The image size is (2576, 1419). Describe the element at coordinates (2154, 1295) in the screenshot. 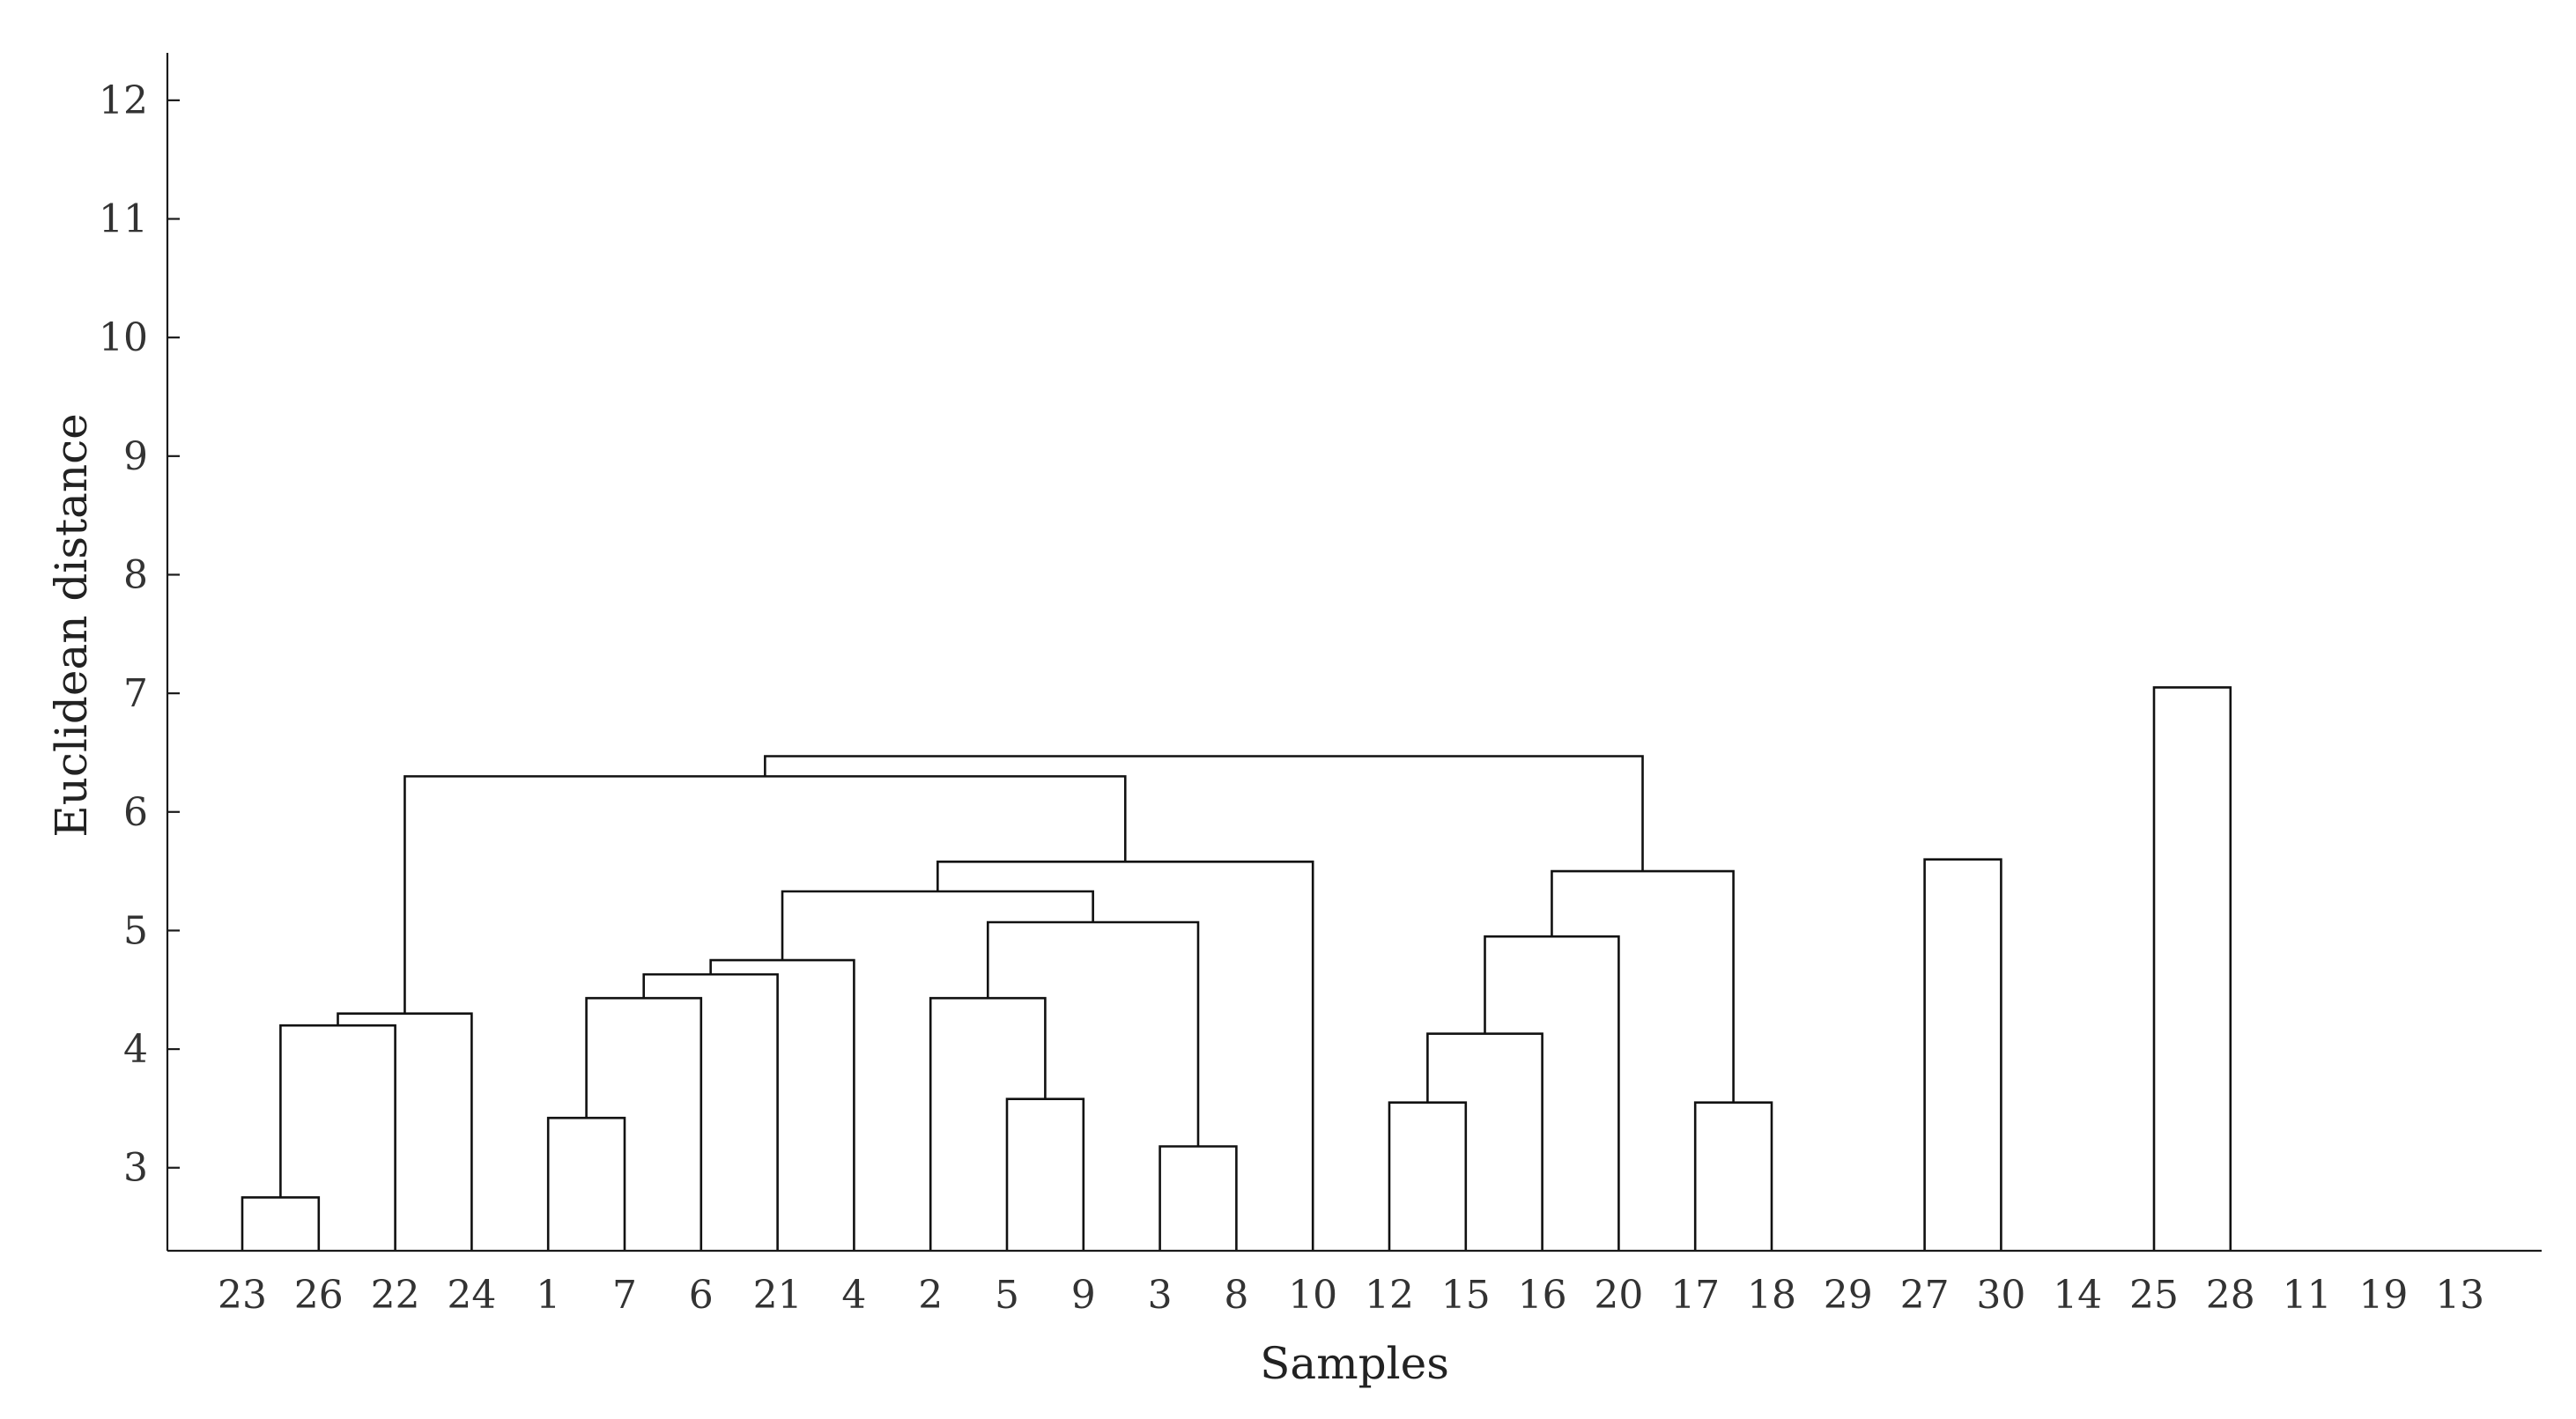

I see `x-tick-label: 25` at that location.